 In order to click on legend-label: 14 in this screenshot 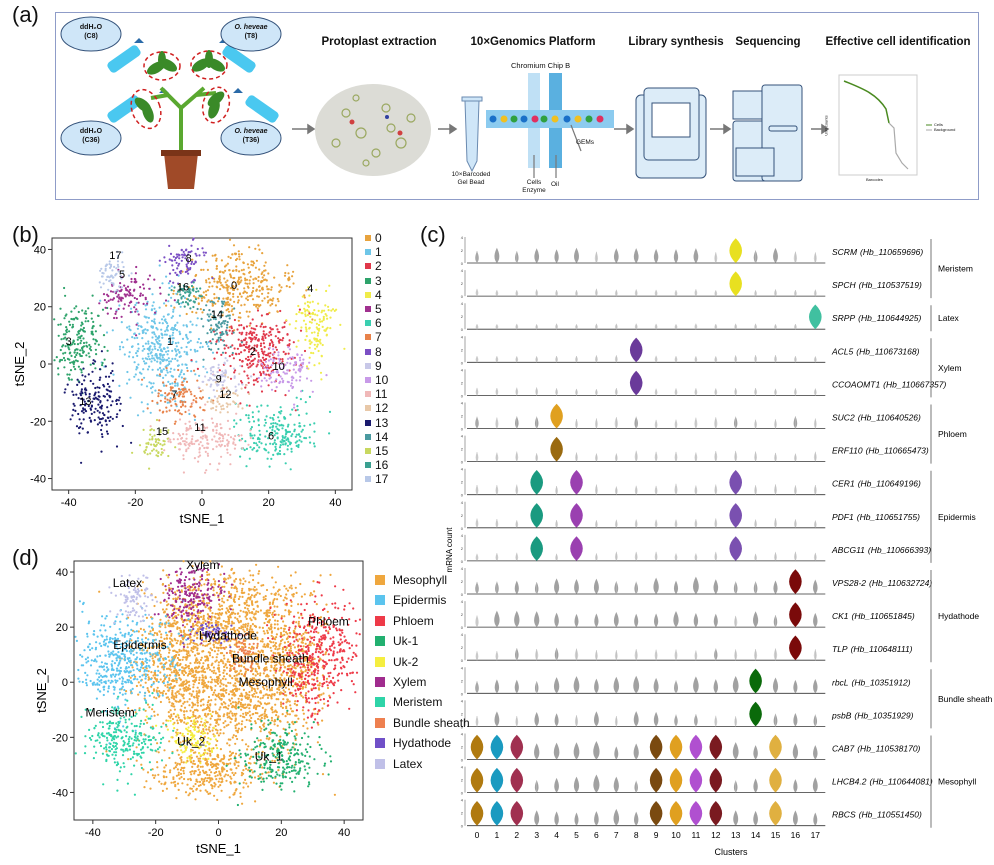, I will do `click(382, 436)`.